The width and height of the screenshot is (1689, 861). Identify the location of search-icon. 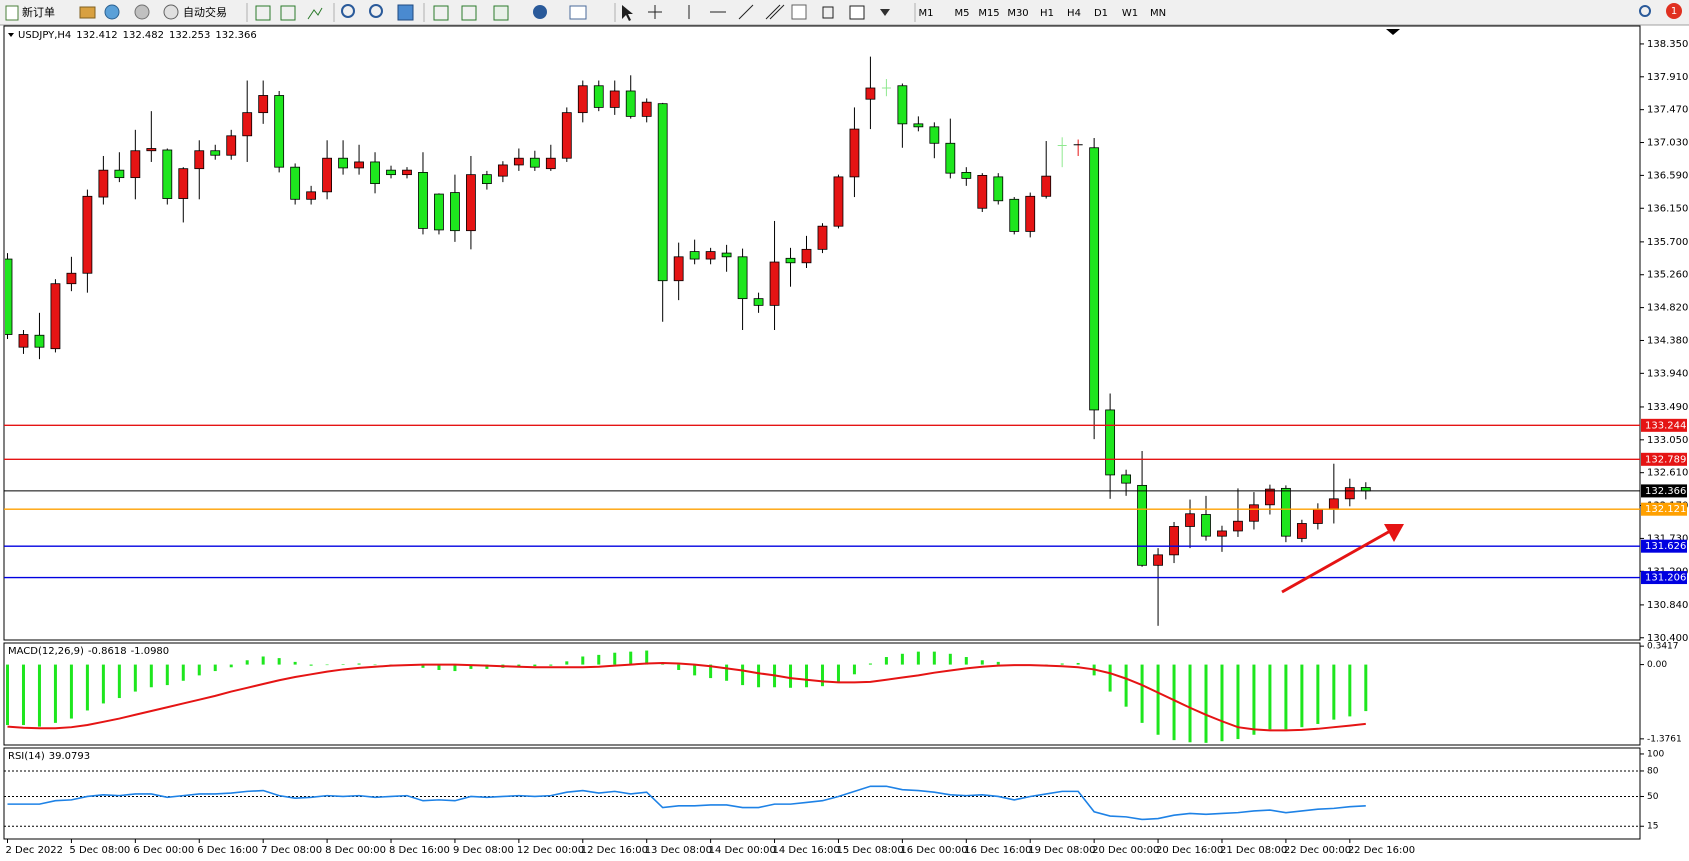
(1645, 11).